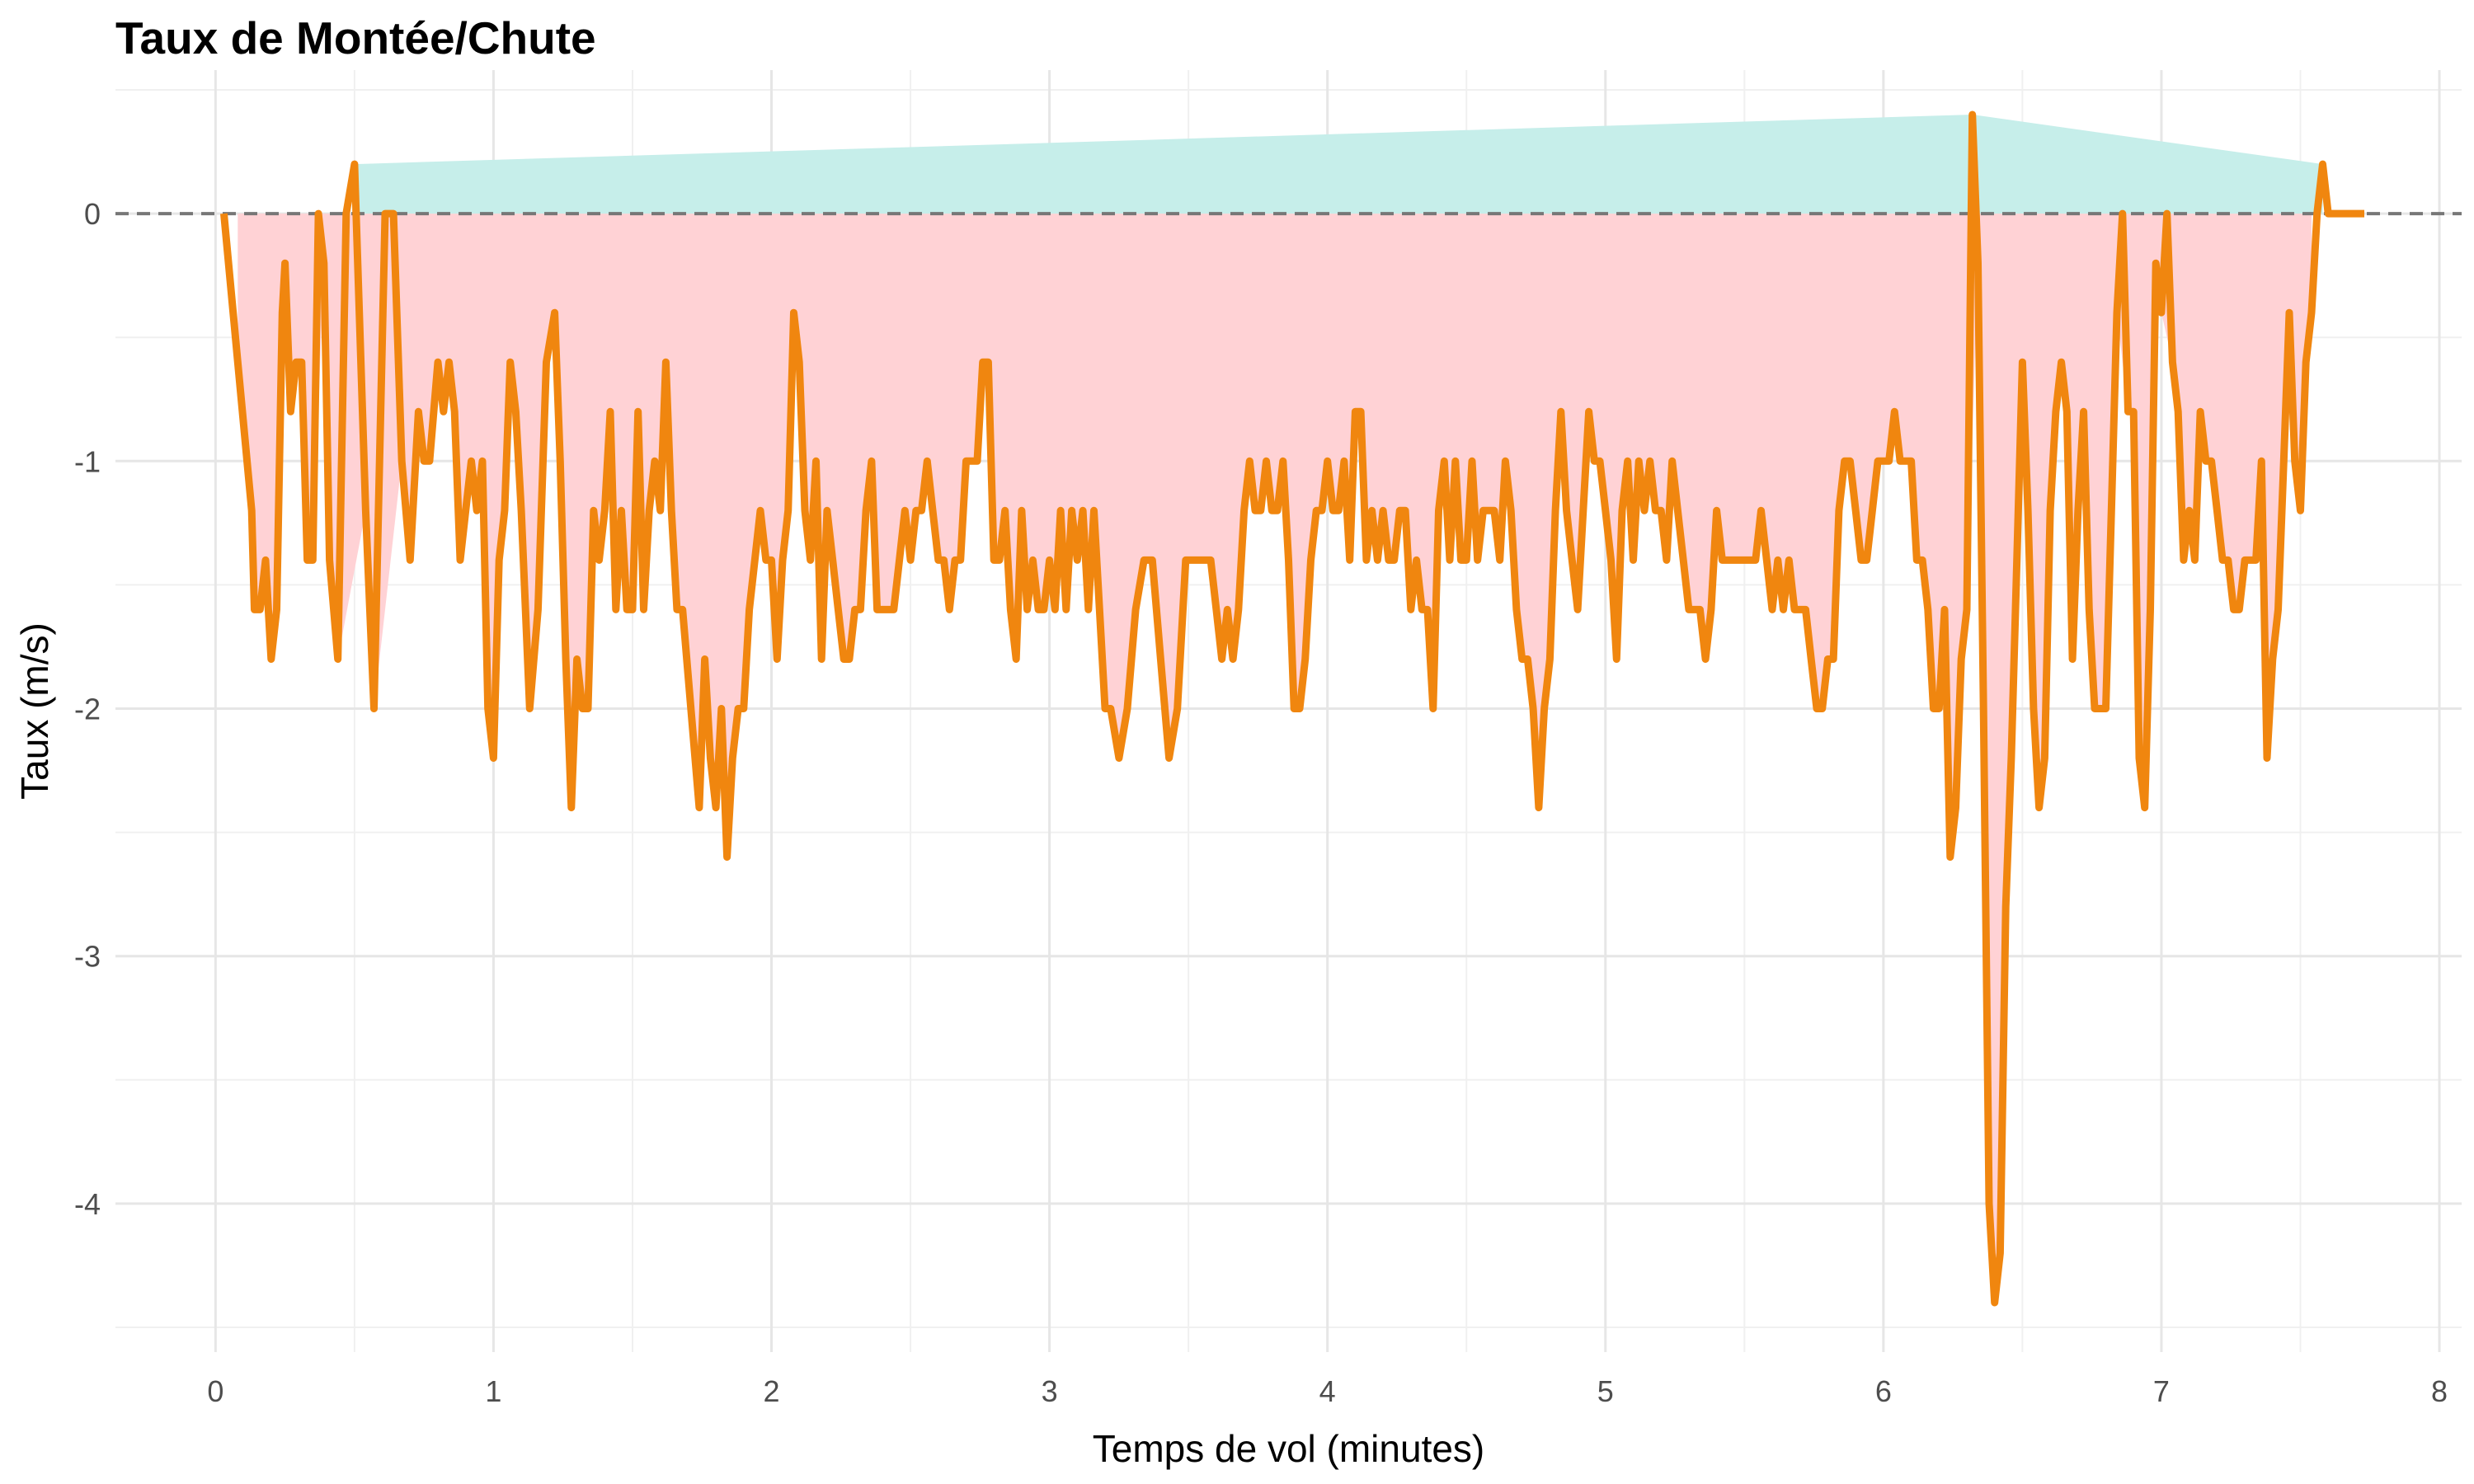 Image resolution: width=2474 pixels, height=1484 pixels. Describe the element at coordinates (1605, 1391) in the screenshot. I see `x-tick-label: 5` at that location.